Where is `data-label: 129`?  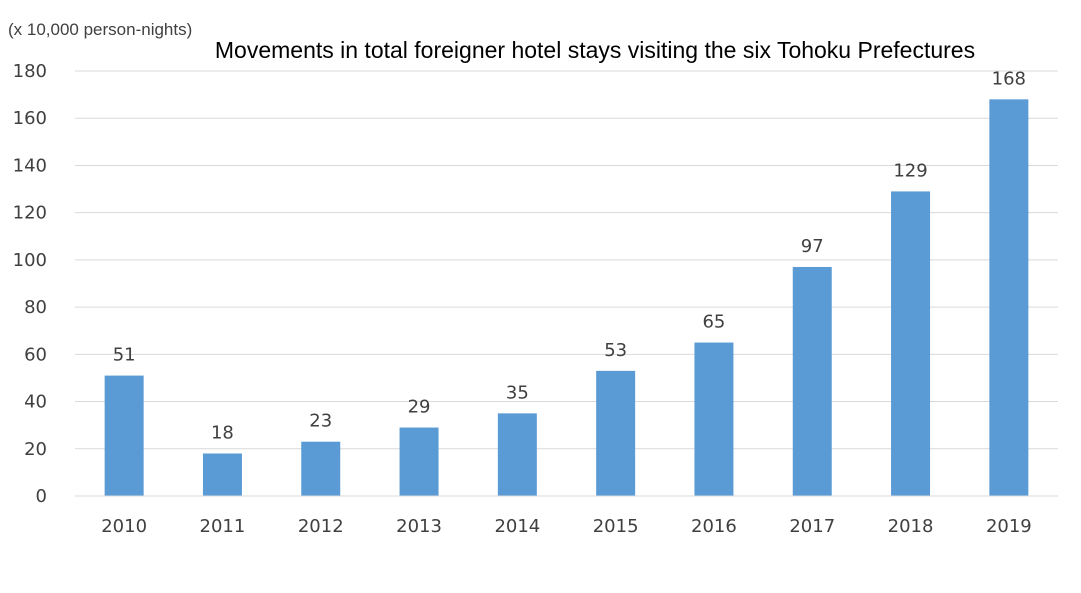
data-label: 129 is located at coordinates (910, 170).